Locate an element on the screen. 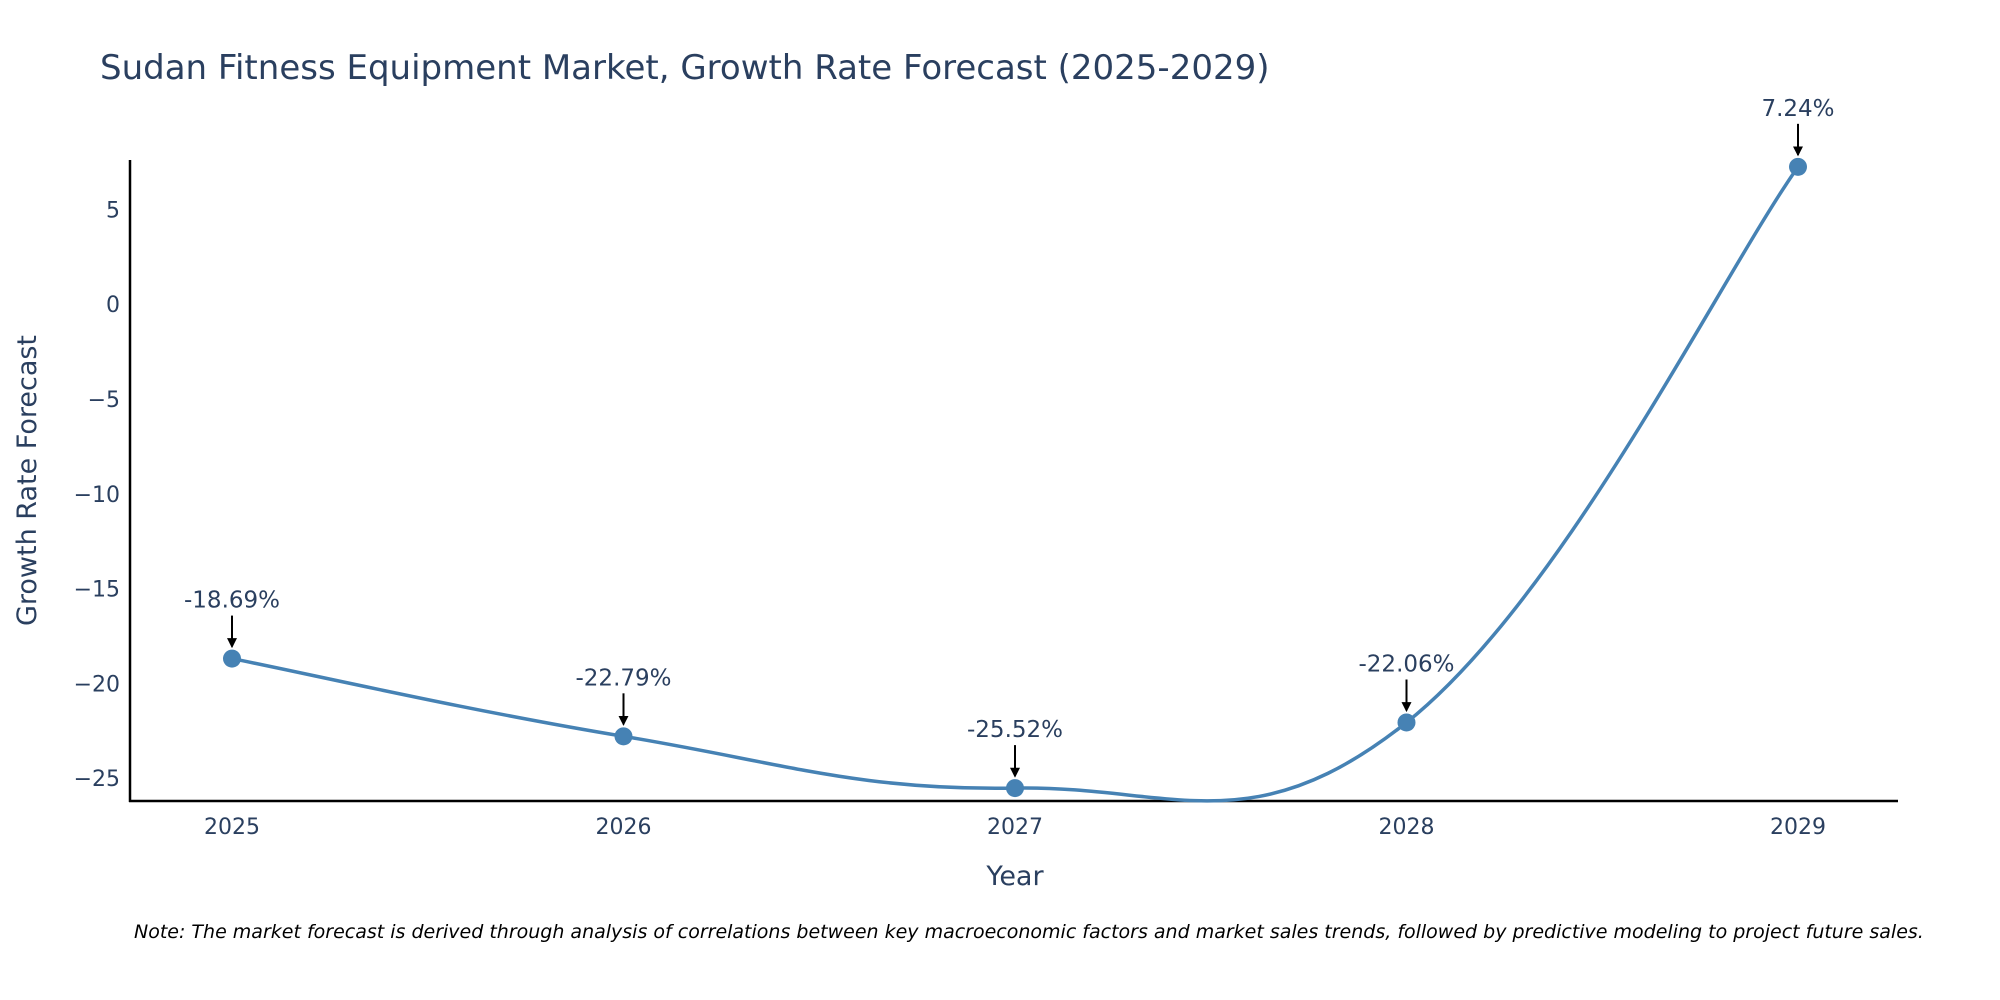 The image size is (2000, 1000). y-tick-label: −25 is located at coordinates (97, 779).